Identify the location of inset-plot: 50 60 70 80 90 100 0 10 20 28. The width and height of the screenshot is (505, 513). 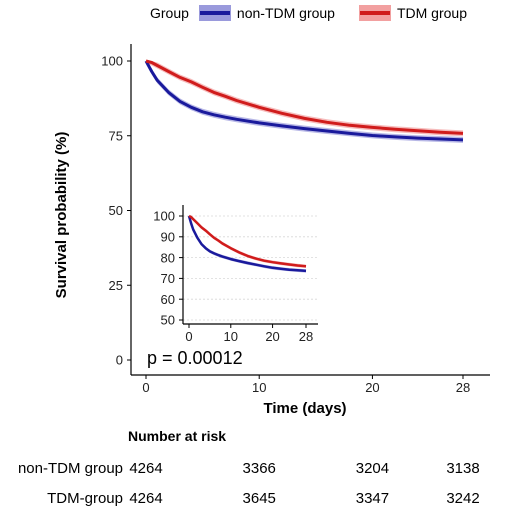
(235, 274).